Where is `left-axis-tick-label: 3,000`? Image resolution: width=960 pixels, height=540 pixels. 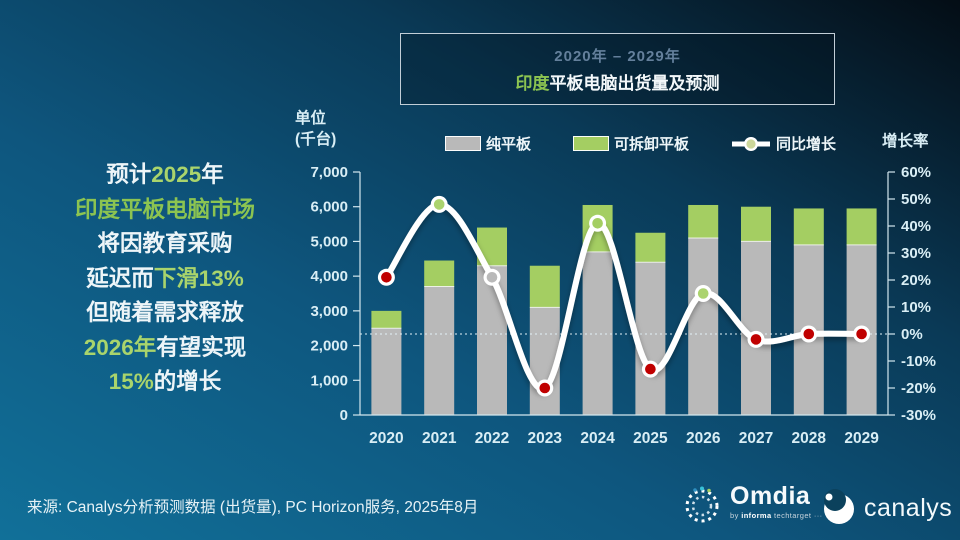
left-axis-tick-label: 3,000 is located at coordinates (329, 311).